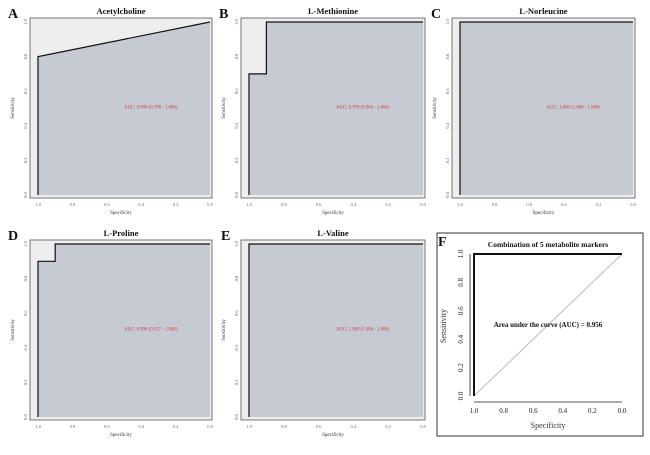 The image size is (650, 455). What do you see at coordinates (436, 14) in the screenshot?
I see `panel-label: C` at bounding box center [436, 14].